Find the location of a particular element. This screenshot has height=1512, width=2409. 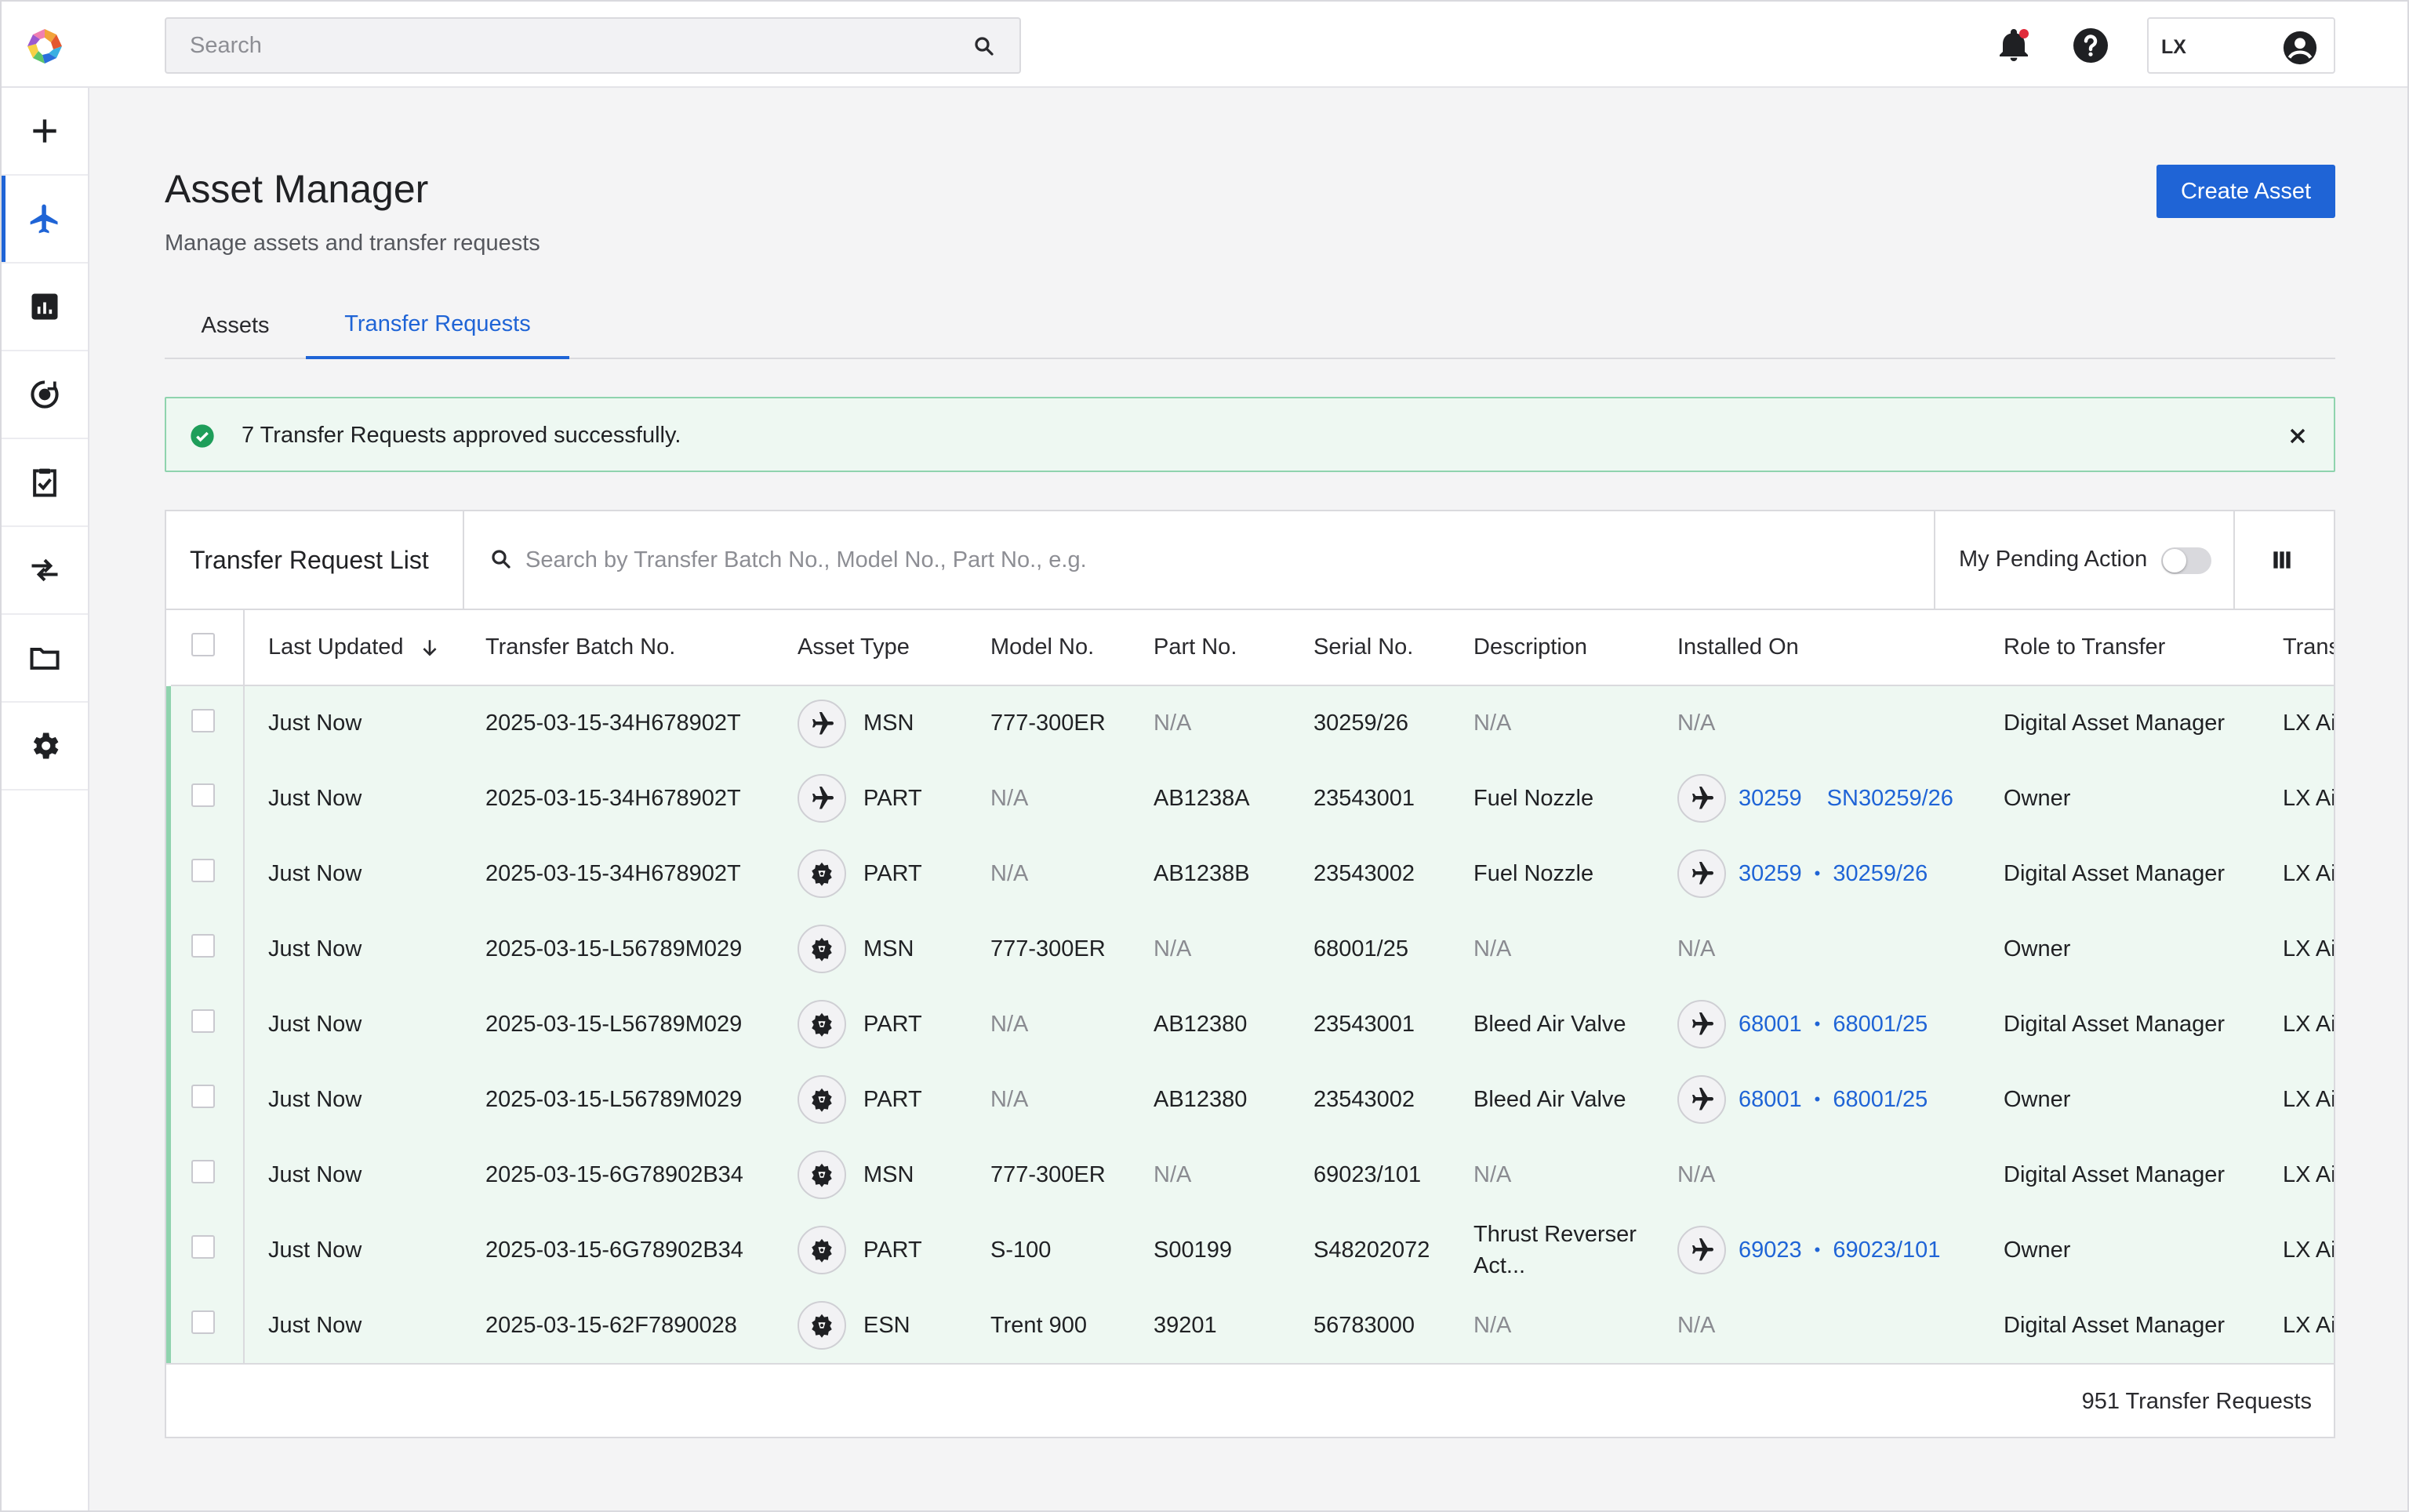

list-toolbar: Transfer Request List My Pending Action is located at coordinates (1250, 560).